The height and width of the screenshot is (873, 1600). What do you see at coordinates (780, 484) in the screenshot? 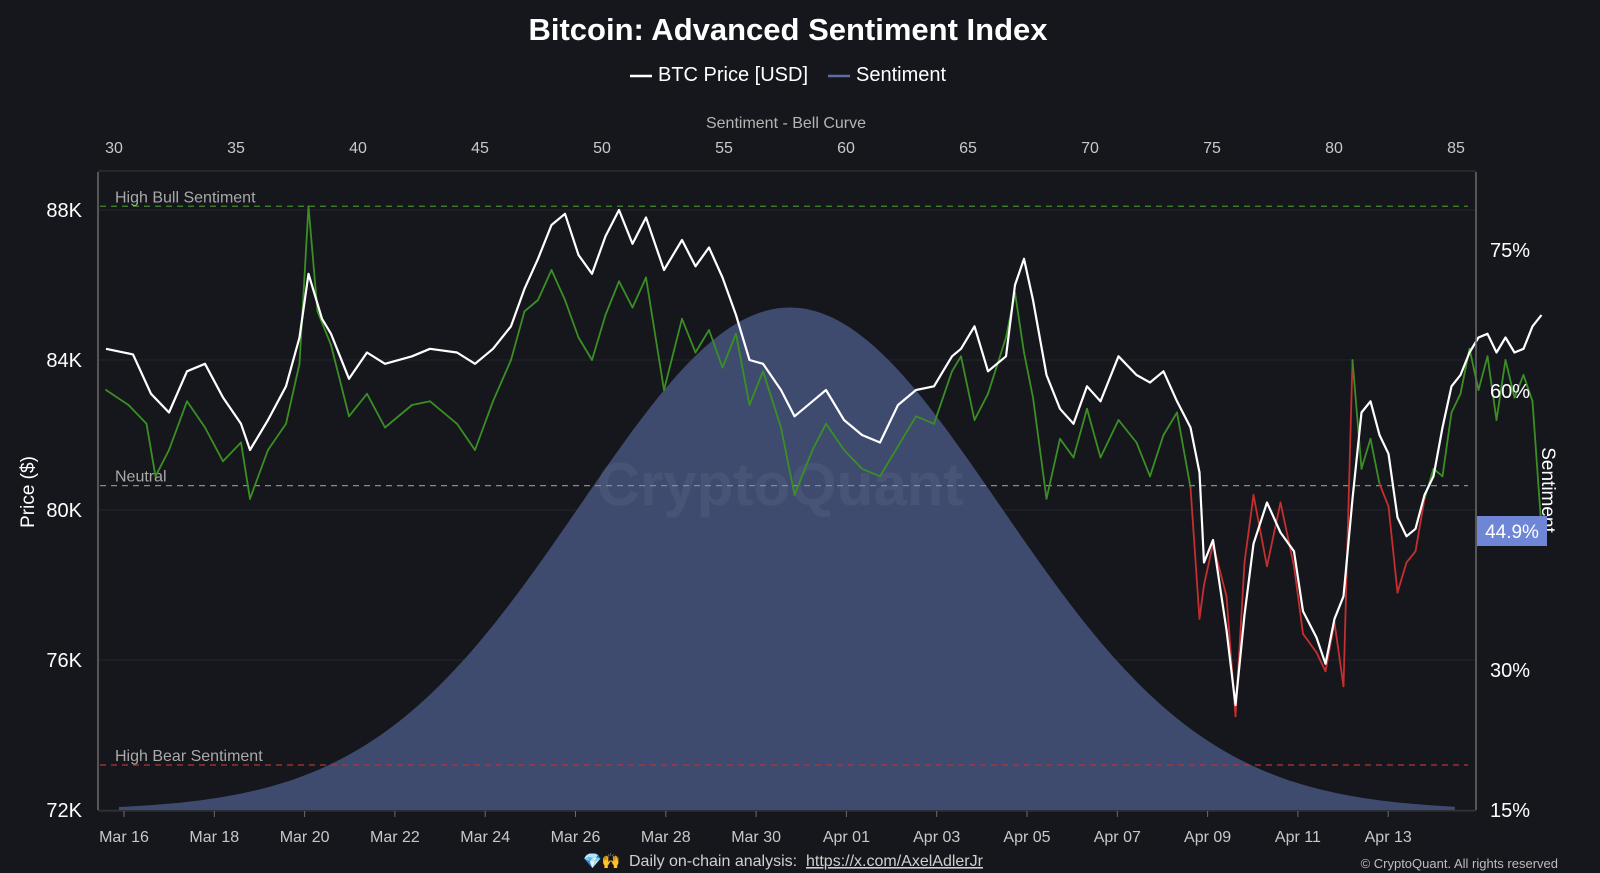
I see `watermark: CryptoQuant` at bounding box center [780, 484].